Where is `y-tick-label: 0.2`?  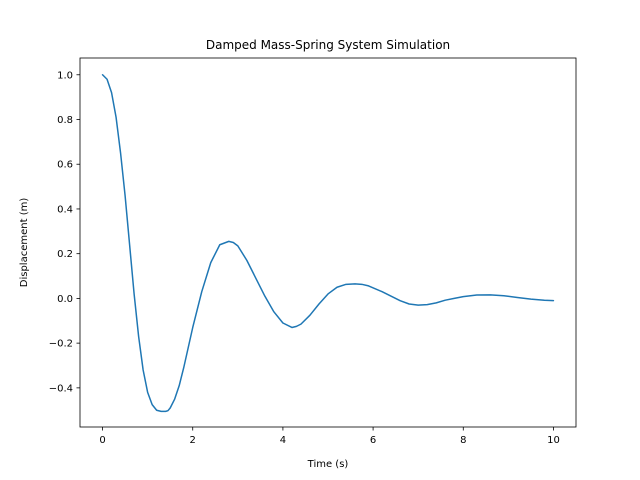
y-tick-label: 0.2 is located at coordinates (65, 254).